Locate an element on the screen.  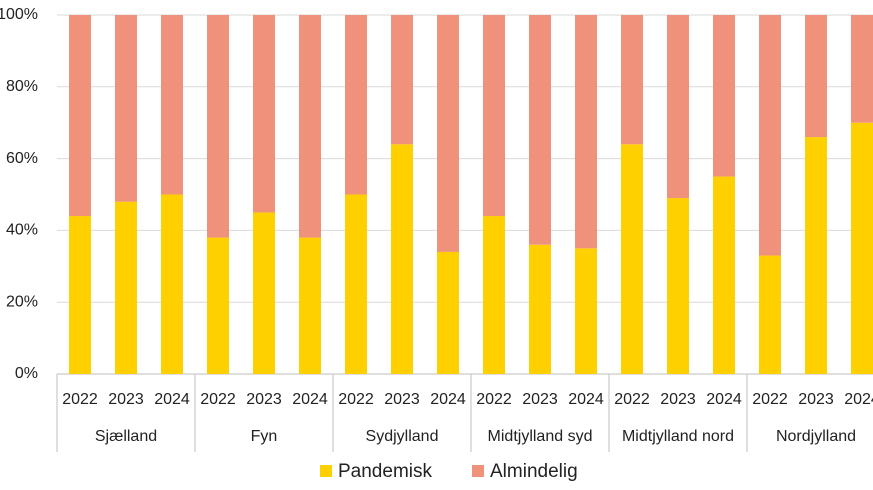
legend-label: Almindelig is located at coordinates (534, 471).